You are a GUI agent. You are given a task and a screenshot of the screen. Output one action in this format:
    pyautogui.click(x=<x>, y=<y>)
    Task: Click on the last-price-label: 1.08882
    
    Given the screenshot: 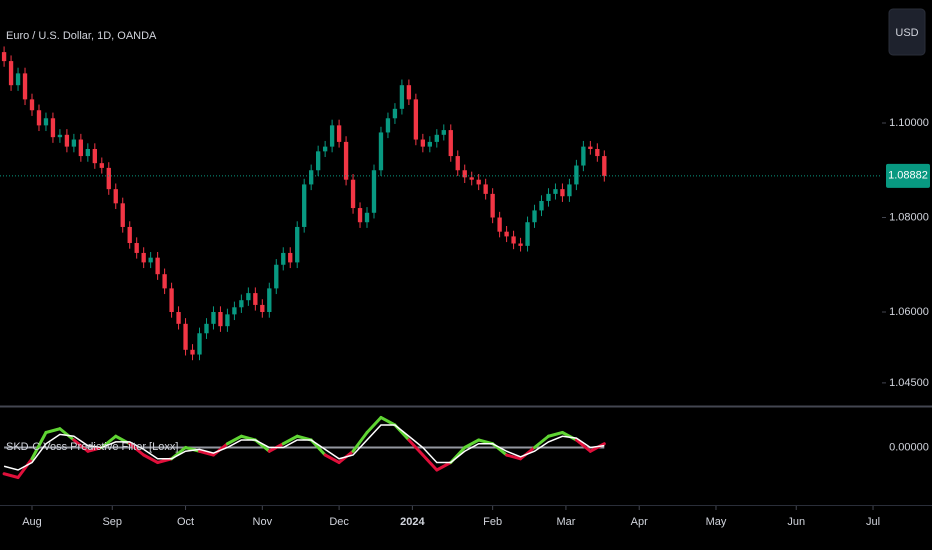 What is the action you would take?
    pyautogui.click(x=908, y=176)
    